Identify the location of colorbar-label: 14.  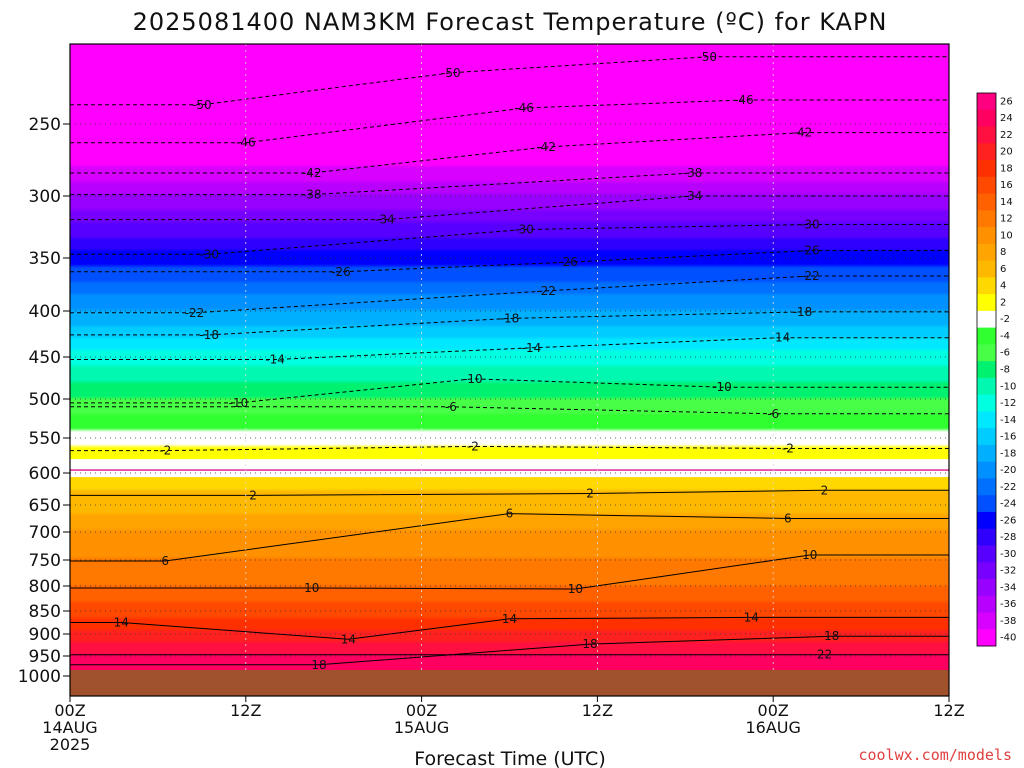
(1006, 202).